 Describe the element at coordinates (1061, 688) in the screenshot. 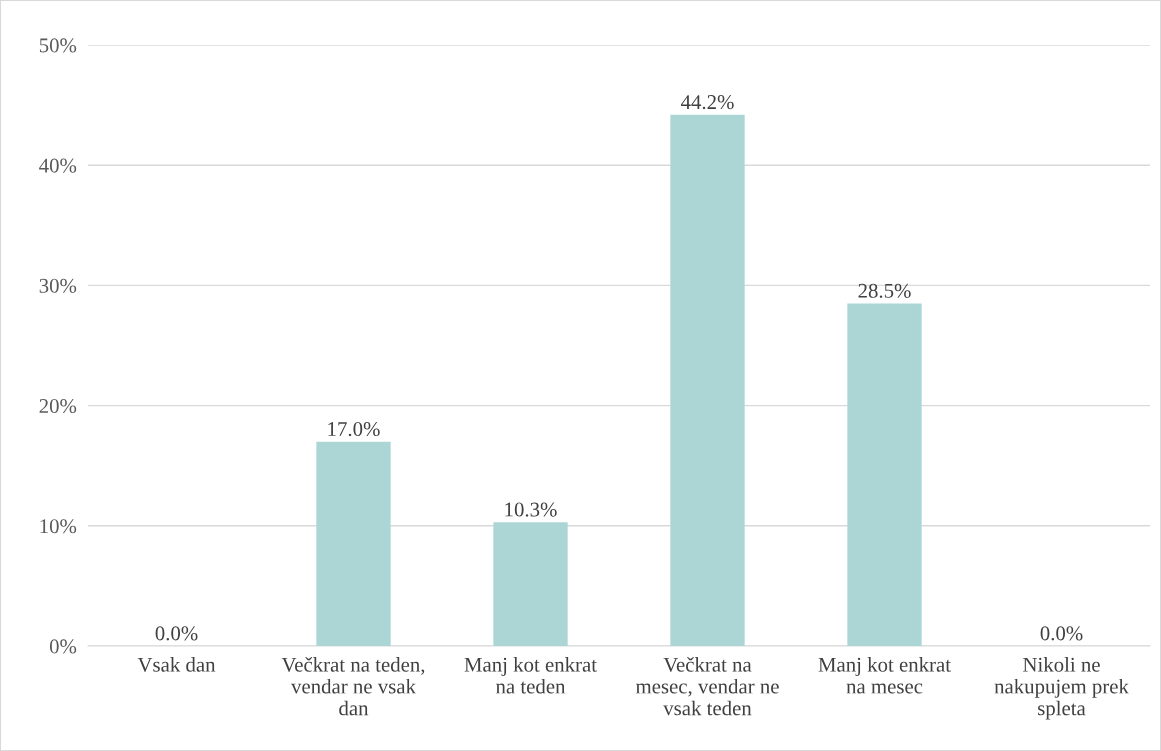

I see `x-tick-label: Nikoli ne nakupujem prek spleta` at that location.